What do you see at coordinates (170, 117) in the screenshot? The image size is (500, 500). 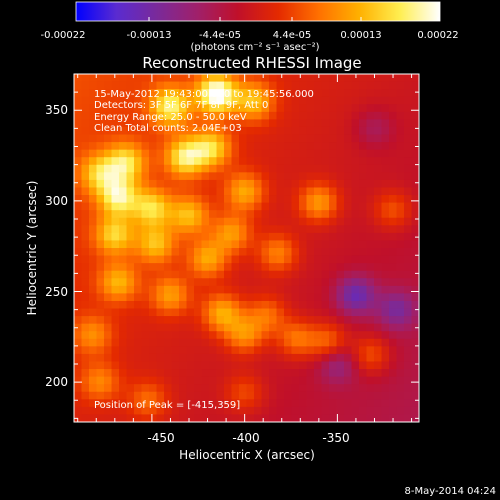 I see `info-energy-range: Energy Range: 25.0 - 50.0 keV` at bounding box center [170, 117].